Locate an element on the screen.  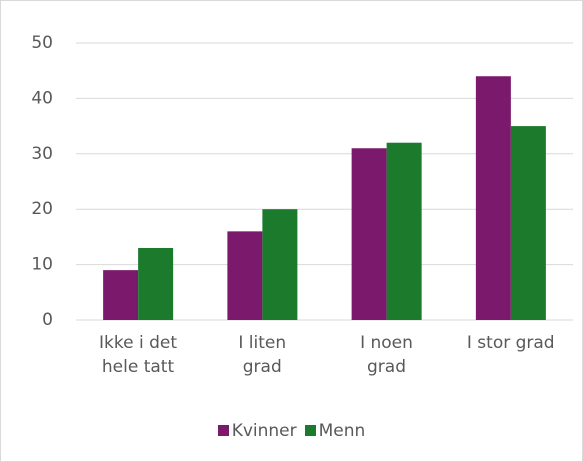
legend-item: Menn is located at coordinates (335, 431).